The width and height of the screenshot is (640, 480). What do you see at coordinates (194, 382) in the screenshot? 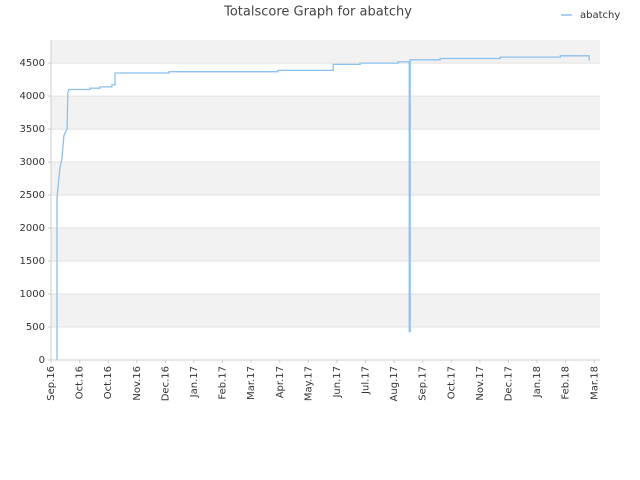
I see `x-tick-label: Jan.17` at bounding box center [194, 382].